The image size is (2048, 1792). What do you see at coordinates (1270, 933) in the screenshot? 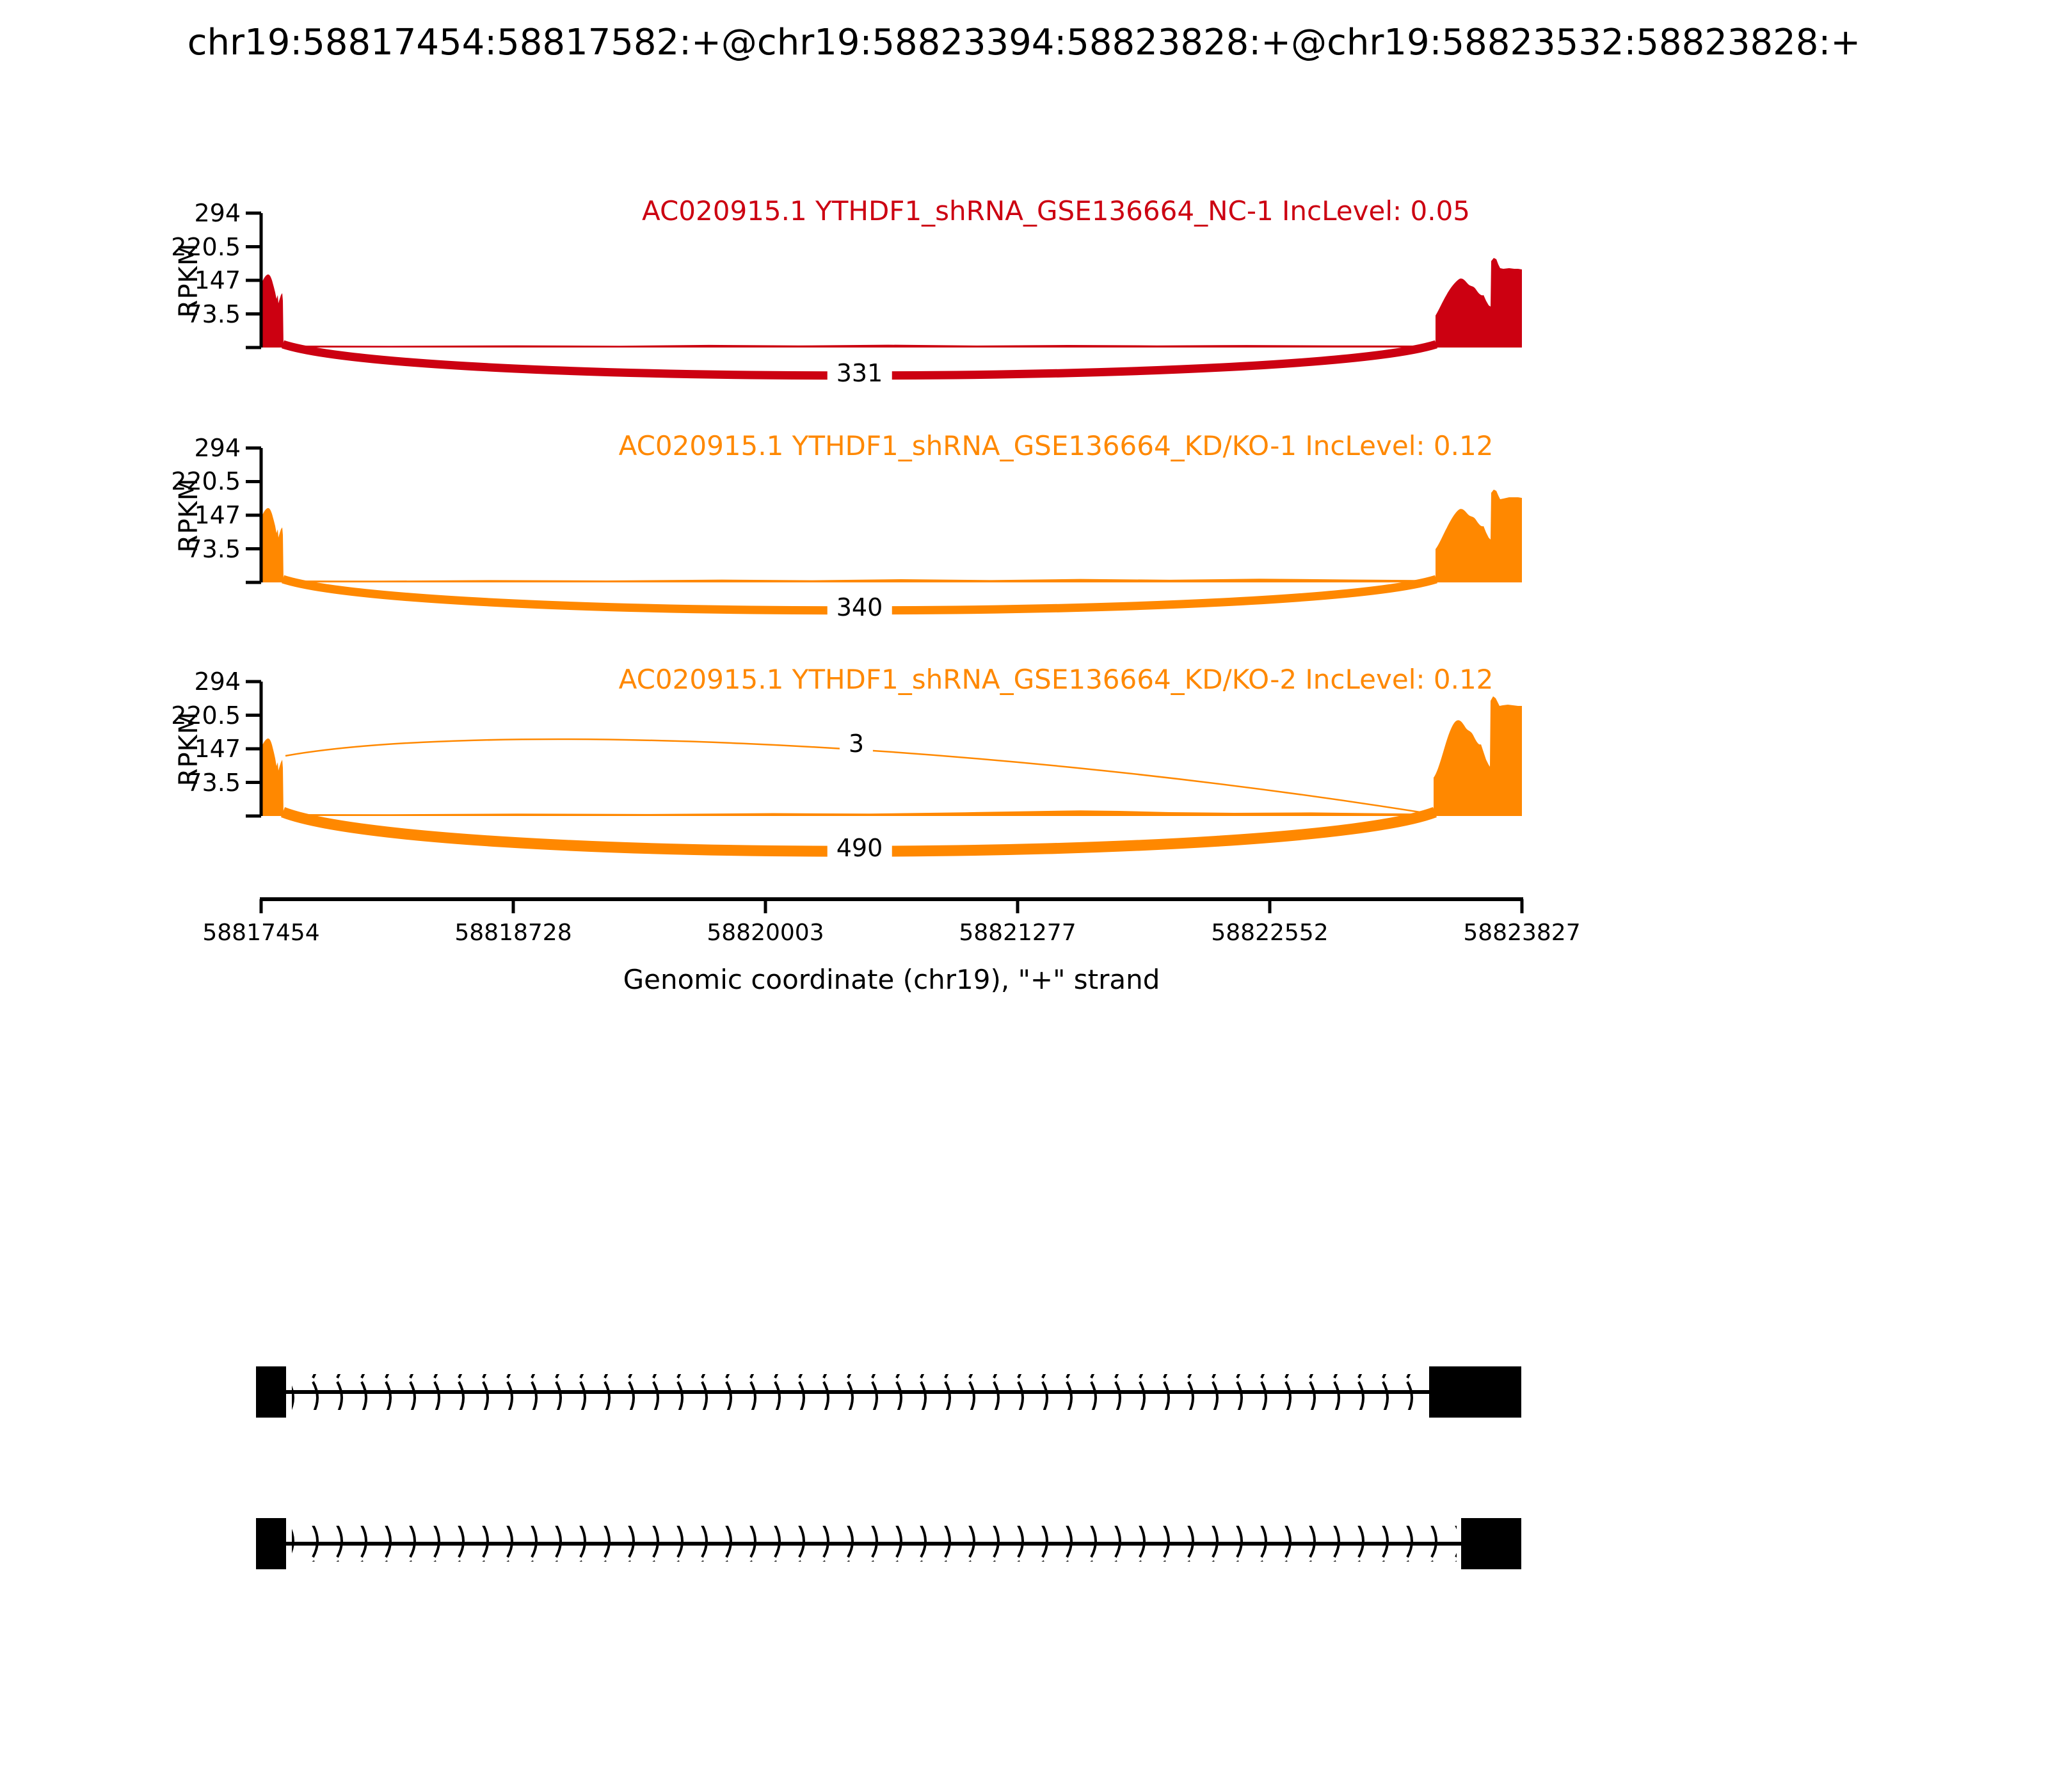
I see `x-tick-label: 58822552` at bounding box center [1270, 933].